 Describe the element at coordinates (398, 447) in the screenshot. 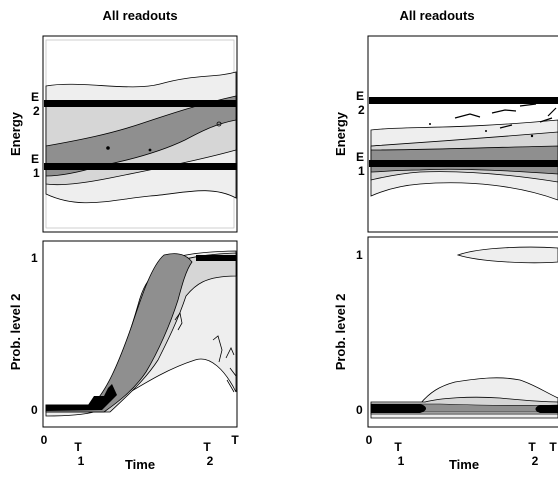

I see `right-xtick-t1-main: T` at that location.